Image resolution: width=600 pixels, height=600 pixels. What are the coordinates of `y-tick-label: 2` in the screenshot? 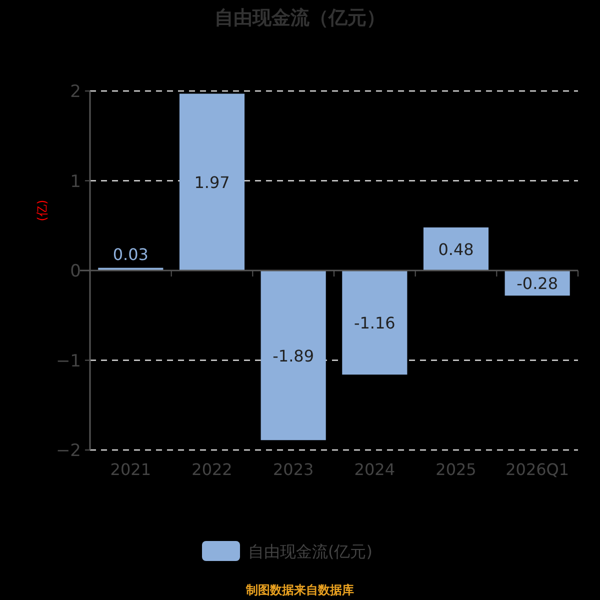 It's located at (75, 92).